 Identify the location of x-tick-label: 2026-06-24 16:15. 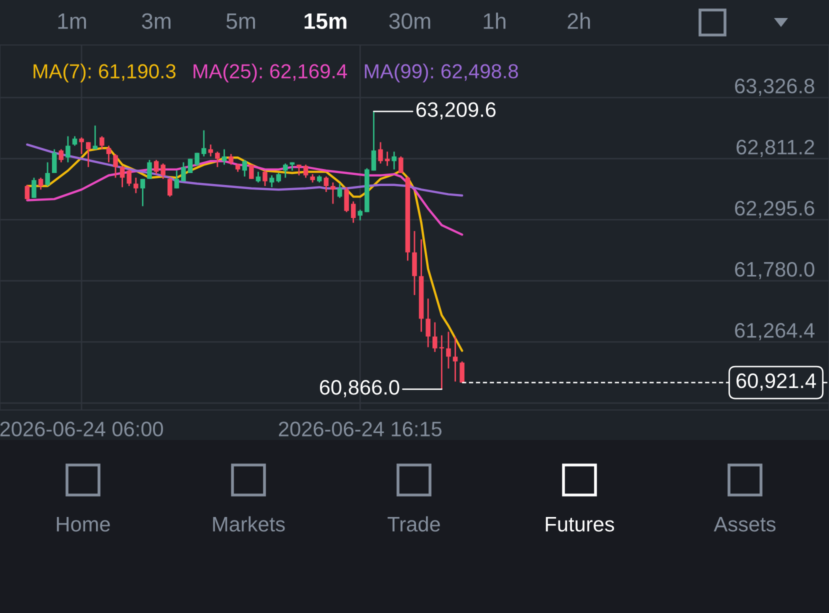
(360, 429).